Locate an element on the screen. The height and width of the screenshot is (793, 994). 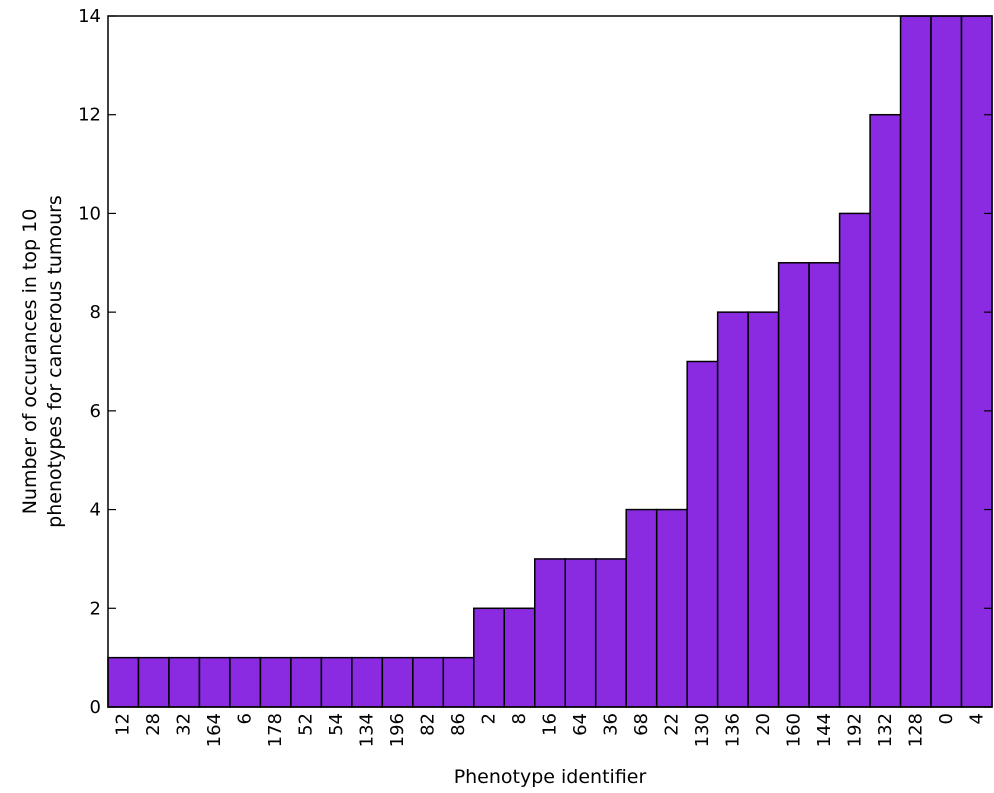
x-tick-label: 32 is located at coordinates (184, 724).